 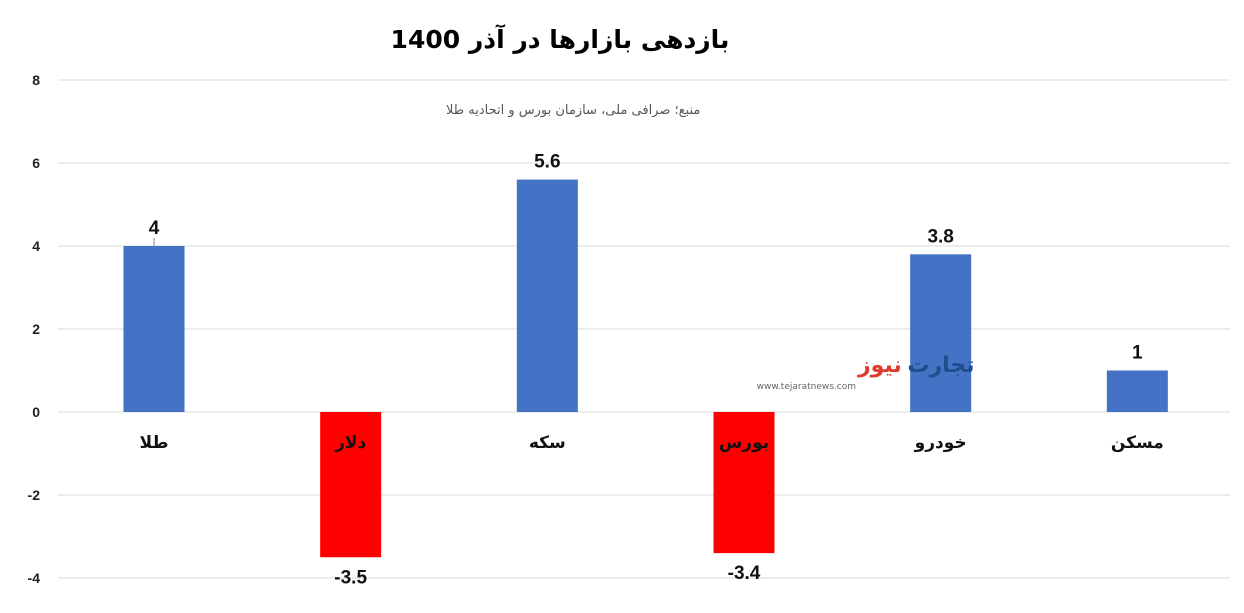 I want to click on chart-title: بازدهی بازارها در آذر 1400, so click(x=560, y=39).